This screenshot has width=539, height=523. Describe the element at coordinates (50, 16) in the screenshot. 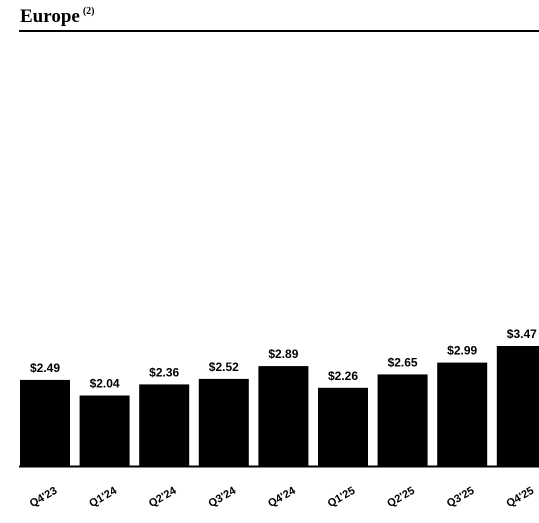

I see `chart-title: Europe` at that location.